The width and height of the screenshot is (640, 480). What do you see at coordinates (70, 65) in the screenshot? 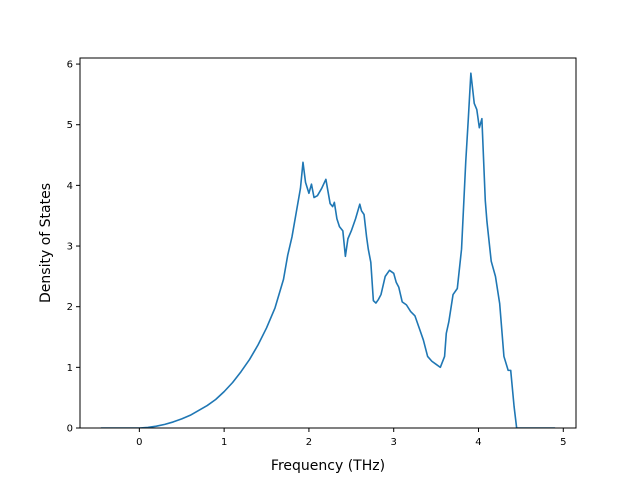
I see `y-tick-label: 6` at bounding box center [70, 65].